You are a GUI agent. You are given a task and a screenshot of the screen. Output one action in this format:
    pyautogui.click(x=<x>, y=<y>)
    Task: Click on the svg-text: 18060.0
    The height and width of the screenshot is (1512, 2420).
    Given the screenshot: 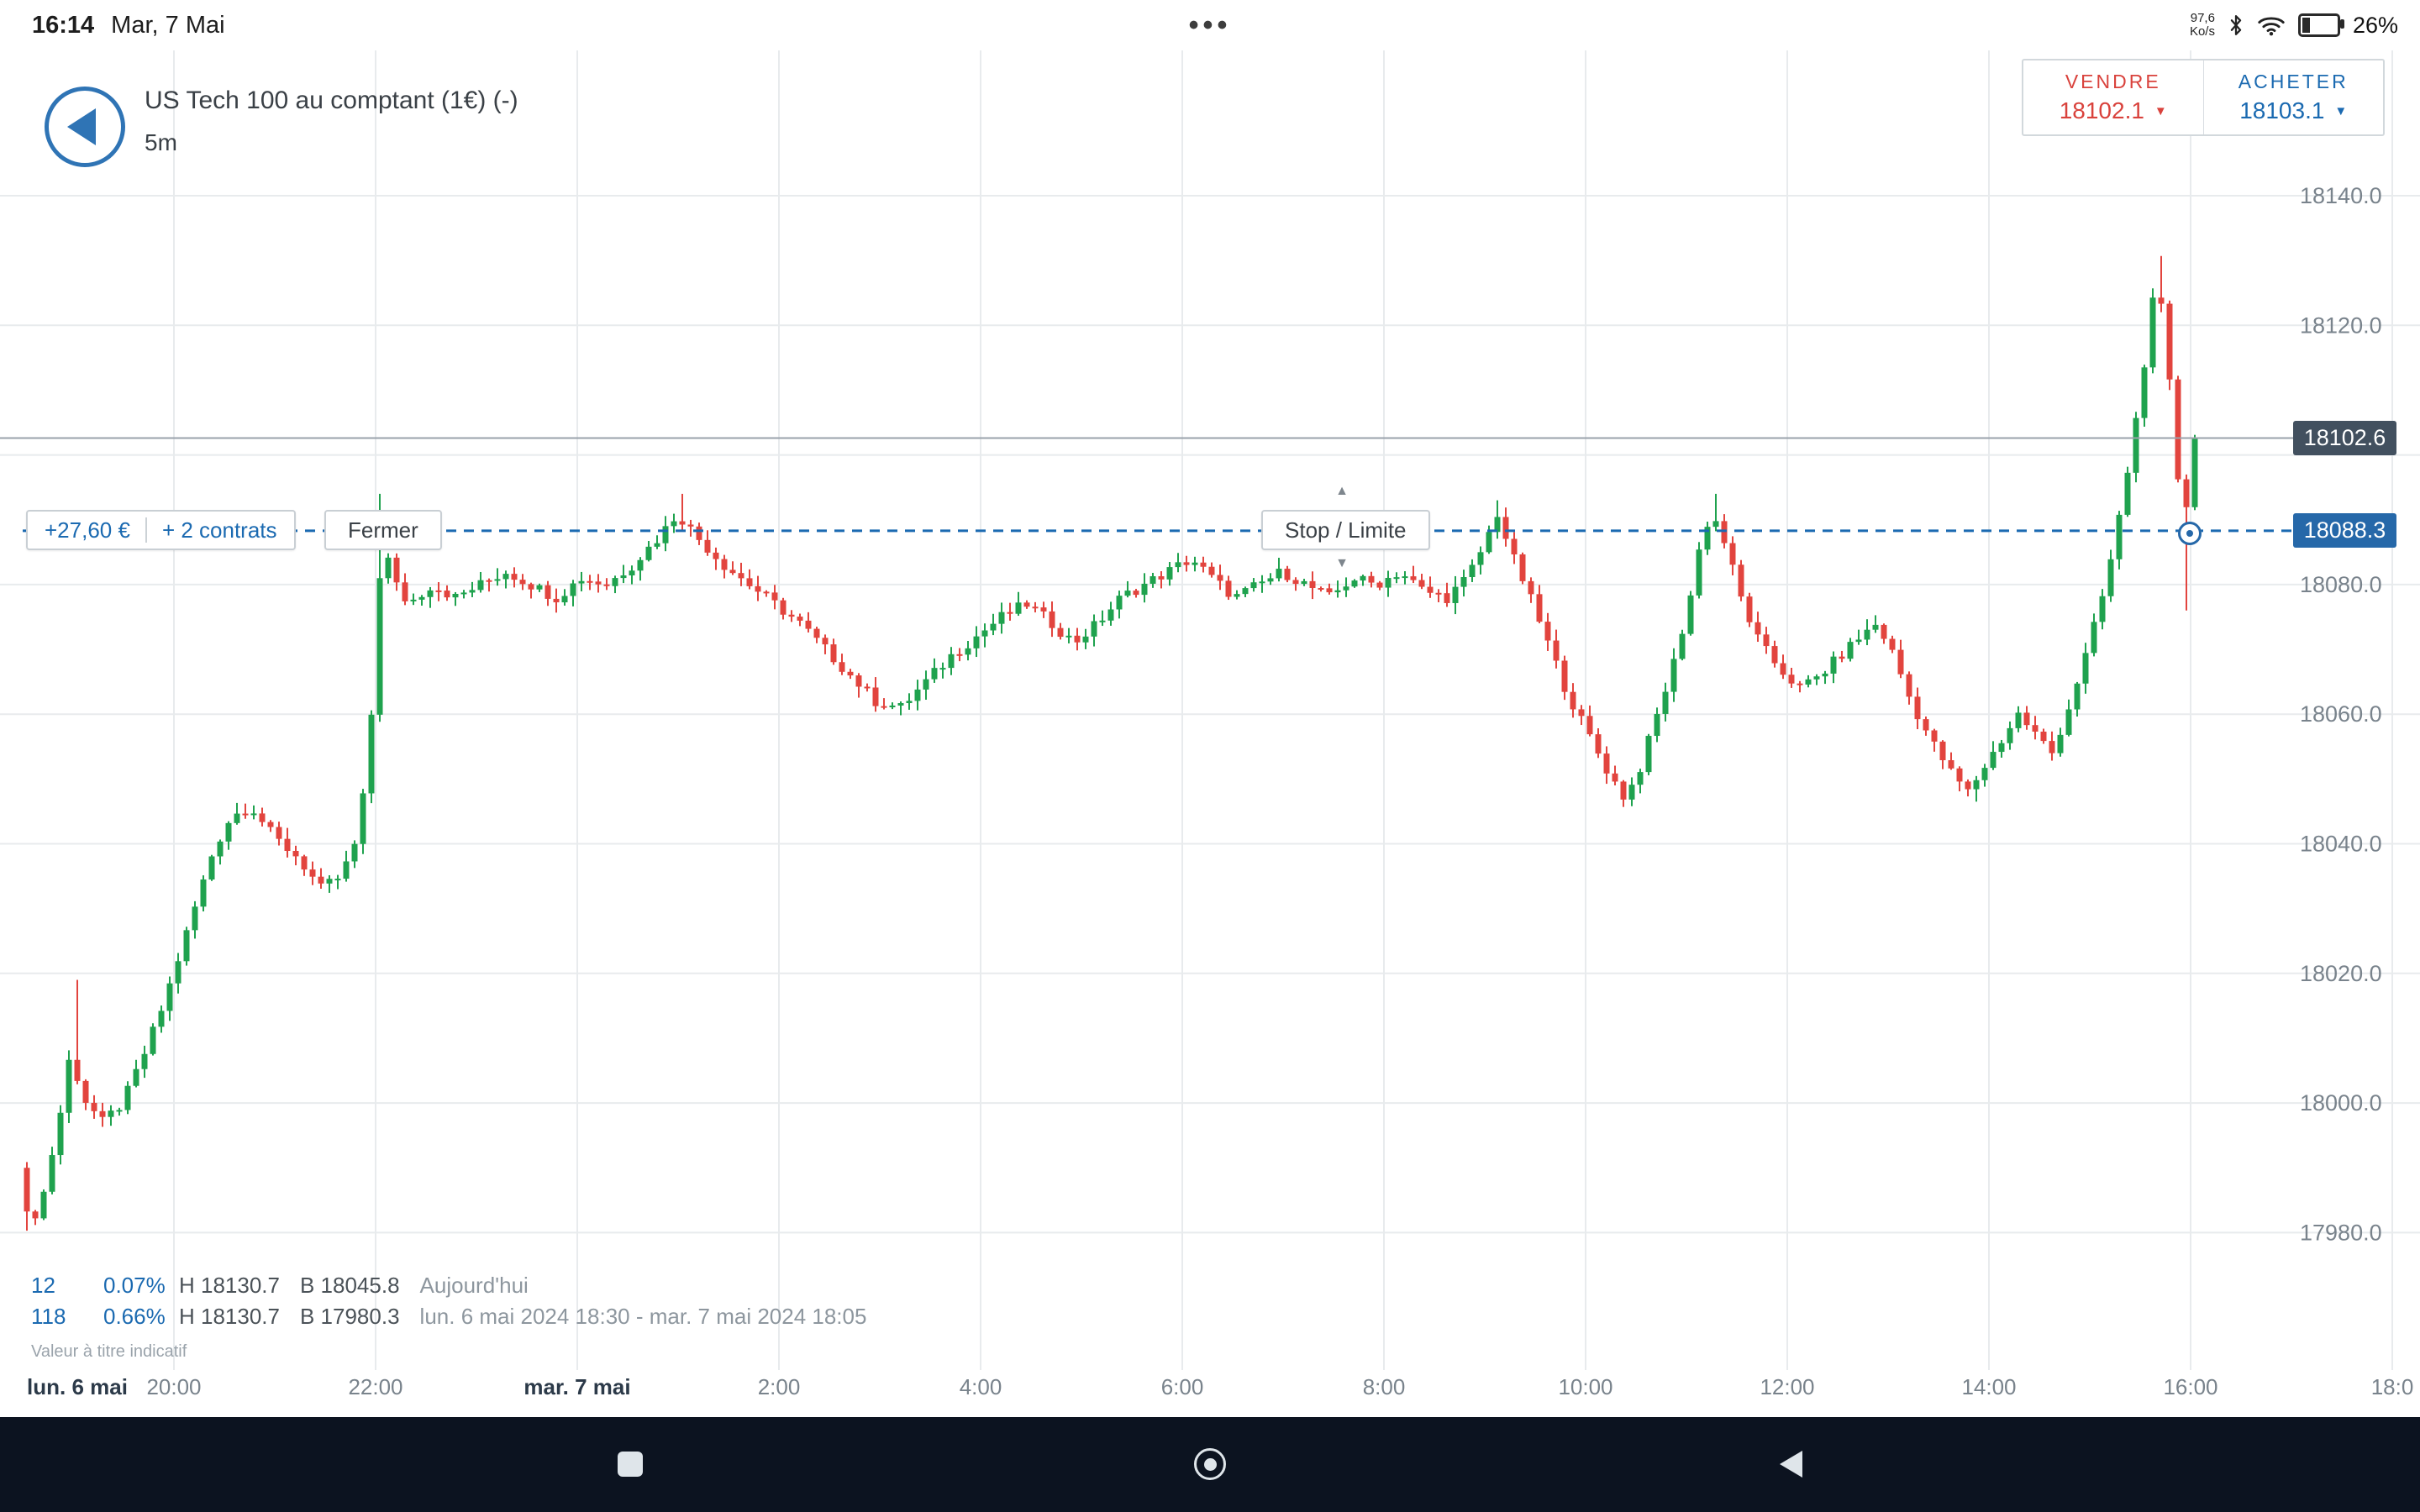 What is the action you would take?
    pyautogui.click(x=2341, y=714)
    